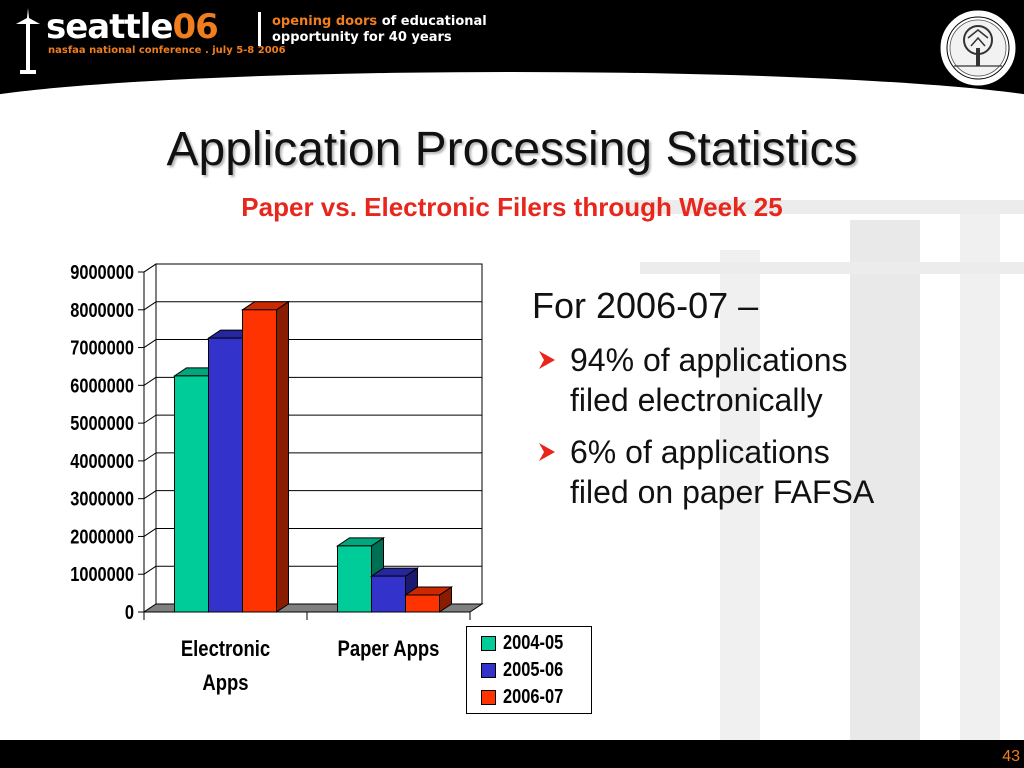  I want to click on tagline-line-1: opening doors of educational, so click(379, 21).